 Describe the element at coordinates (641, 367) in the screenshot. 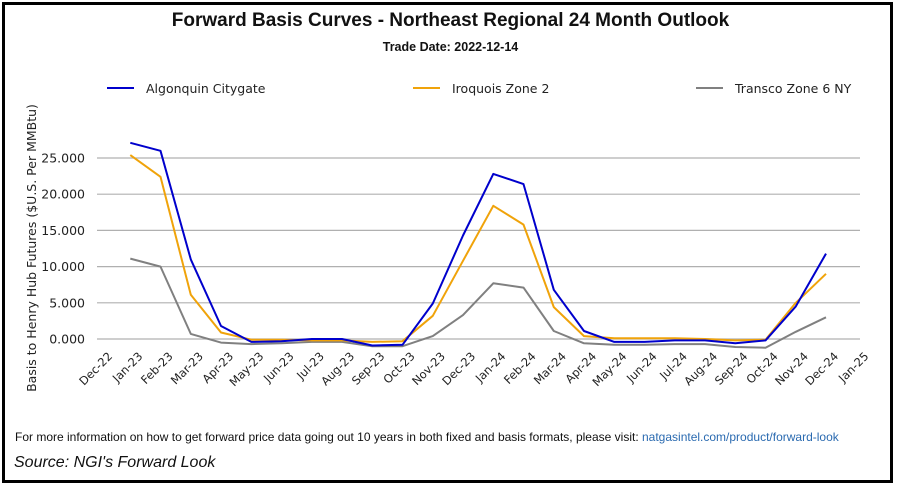

I see `x-tick-label: Jun-24` at that location.